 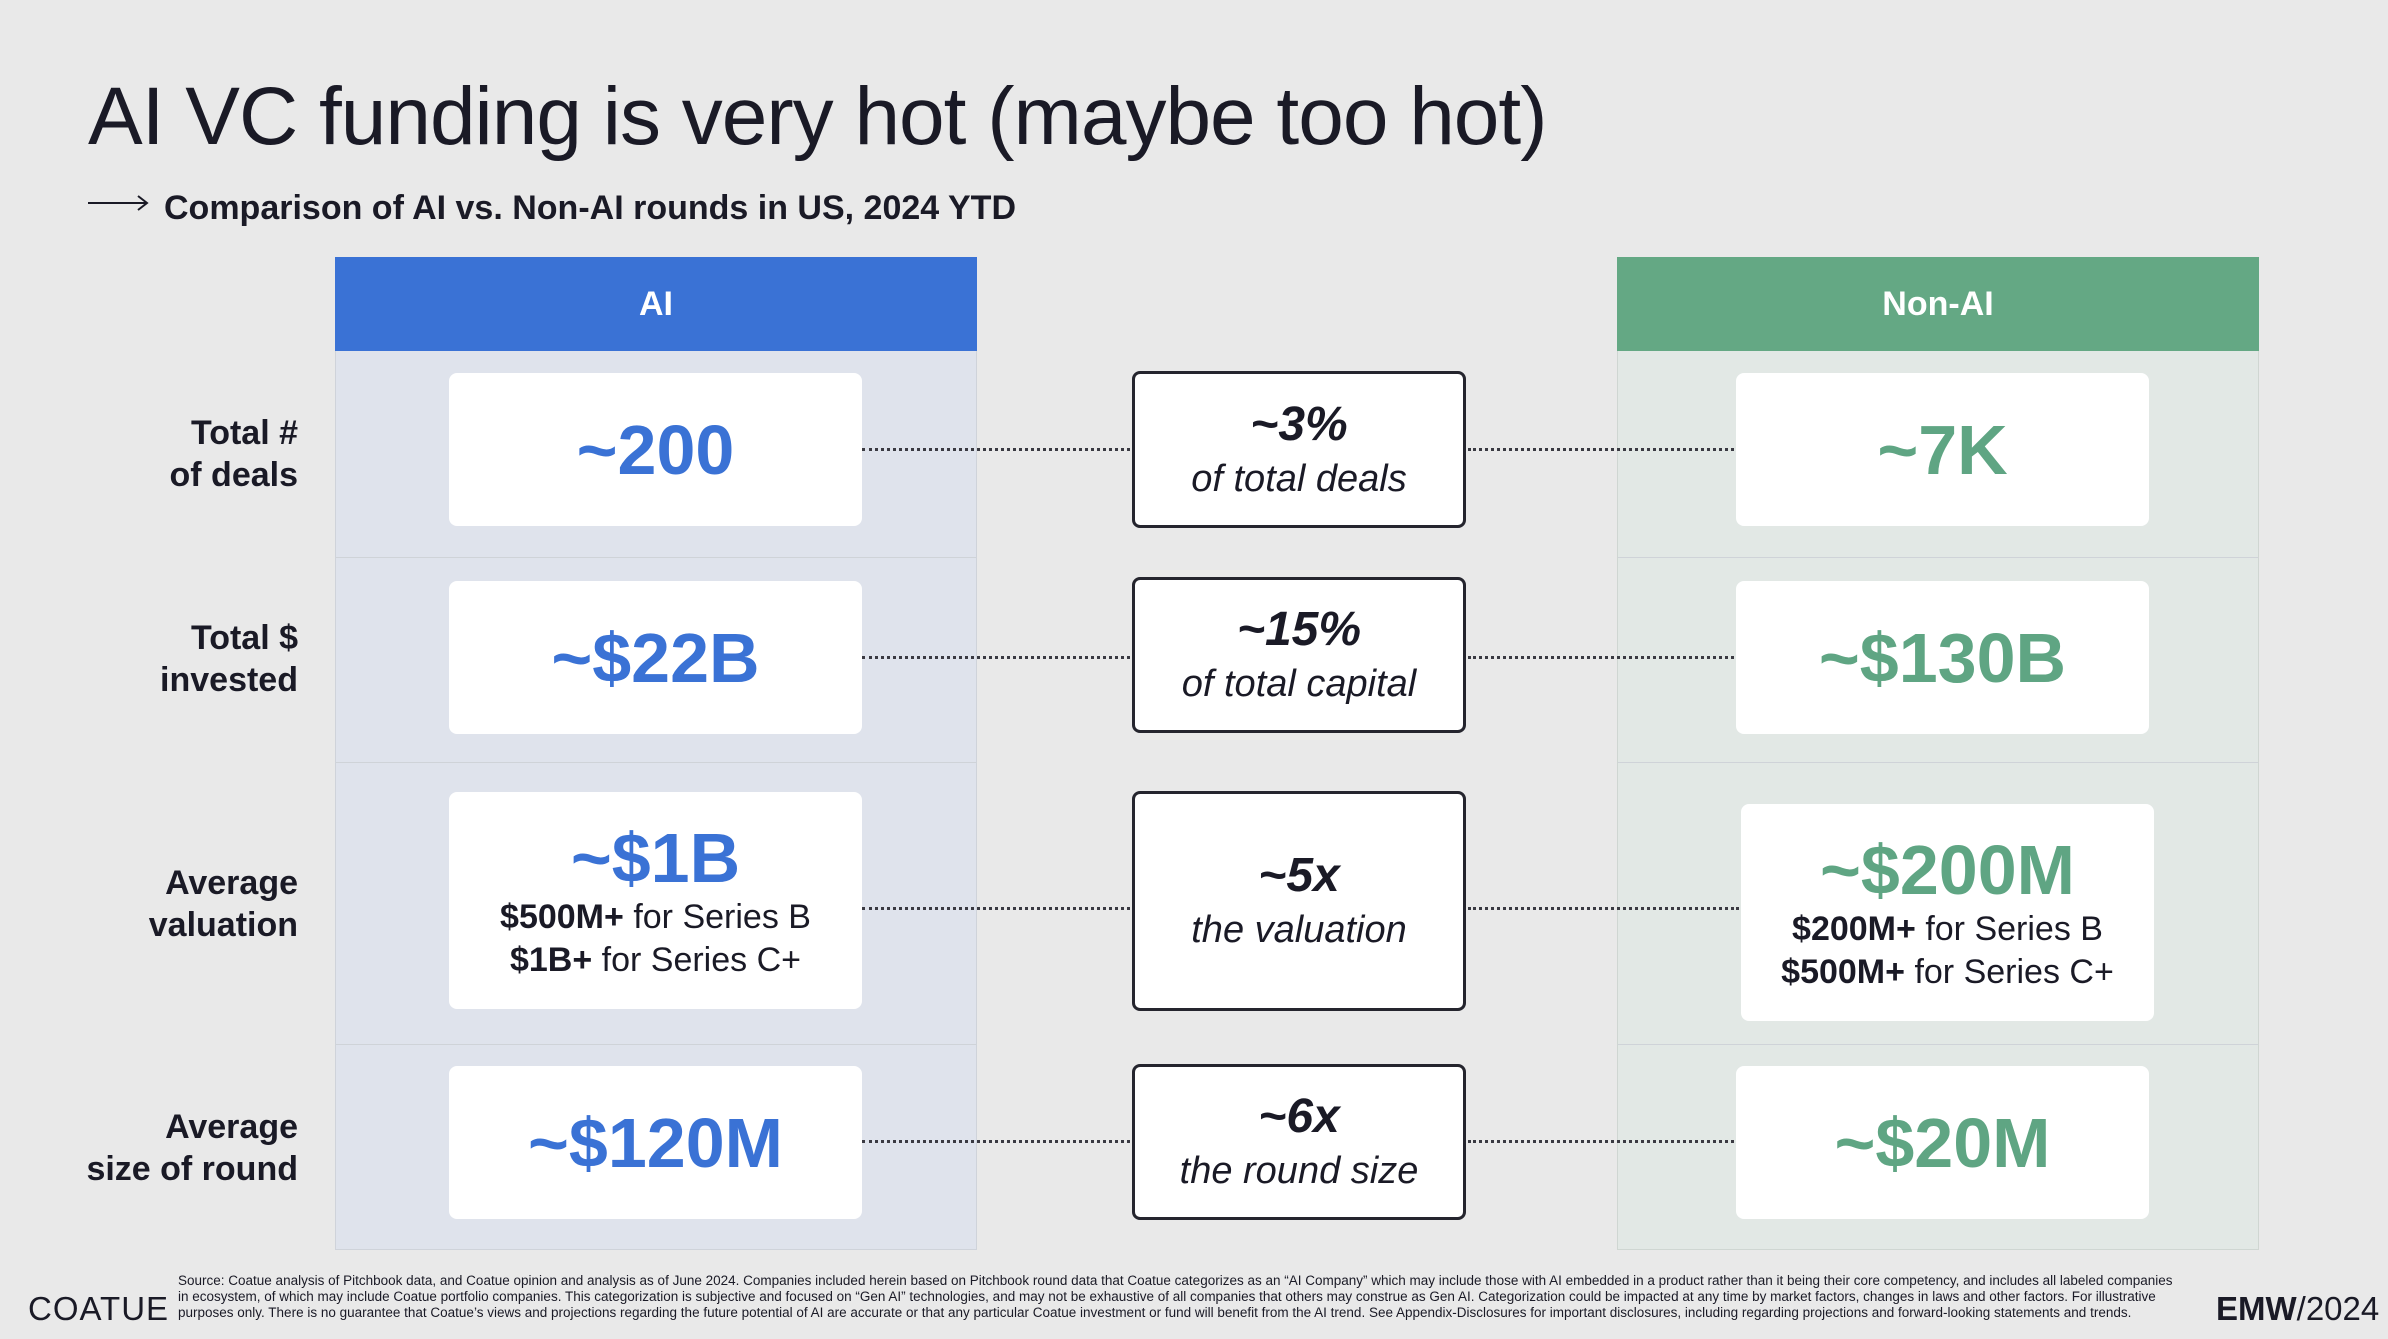 I want to click on ratio-valuation-card: ~5x the valuation, so click(x=1299, y=901).